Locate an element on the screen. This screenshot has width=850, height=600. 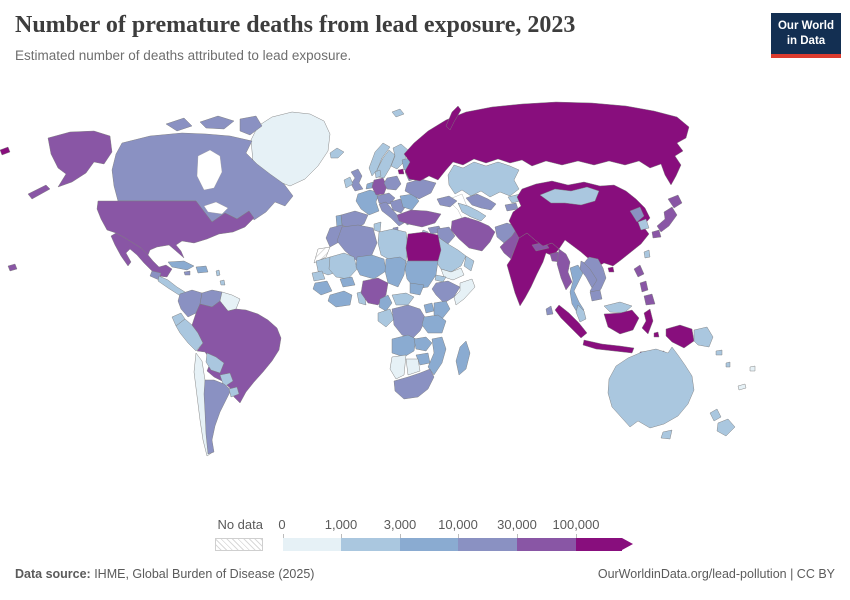
country-ethiopia is located at coordinates (446, 292).